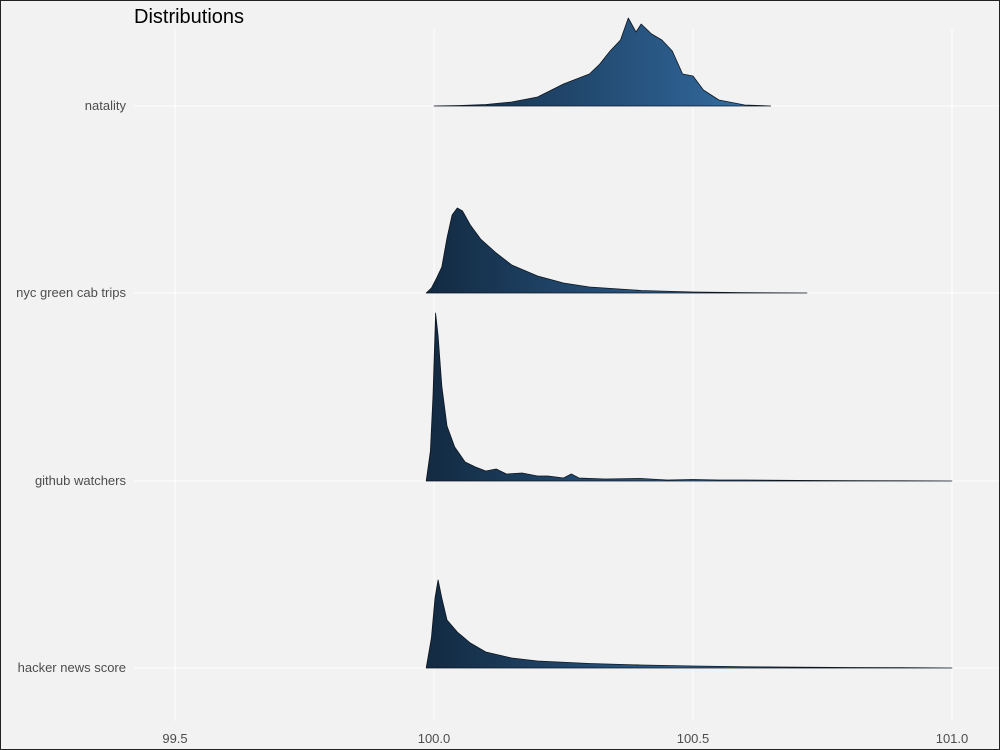  I want to click on y-tick-label: natality, so click(106, 105).